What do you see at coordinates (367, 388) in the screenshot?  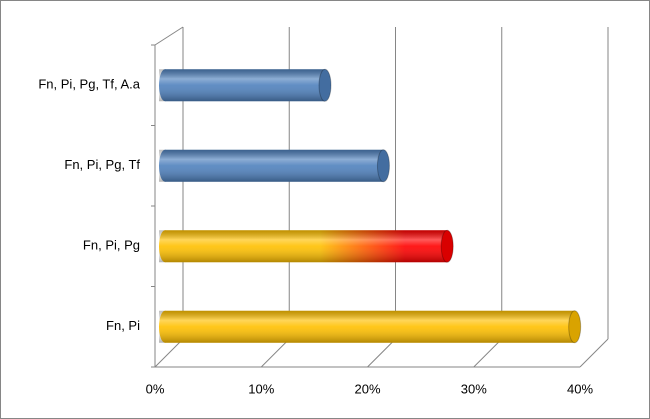 I see `x-tick-label: 20%` at bounding box center [367, 388].